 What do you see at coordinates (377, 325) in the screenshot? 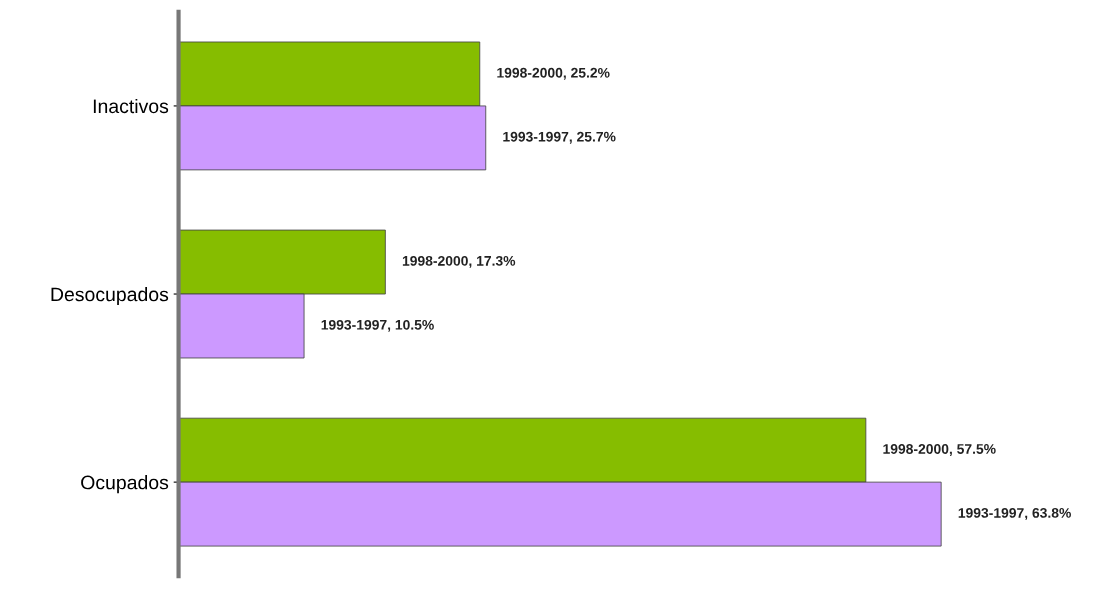
I see `data-label: 1993-1997, 10.5%` at bounding box center [377, 325].